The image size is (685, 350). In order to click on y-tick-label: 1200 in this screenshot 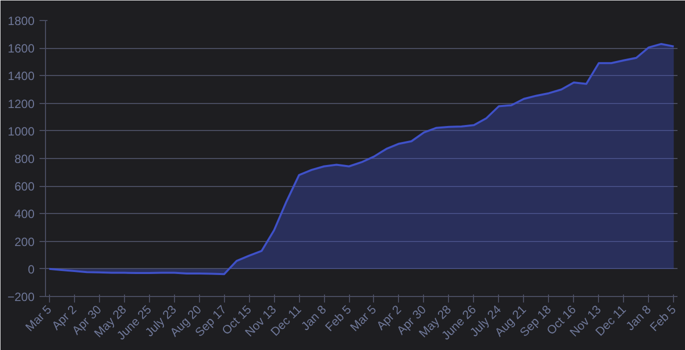, I will do `click(21, 103)`.